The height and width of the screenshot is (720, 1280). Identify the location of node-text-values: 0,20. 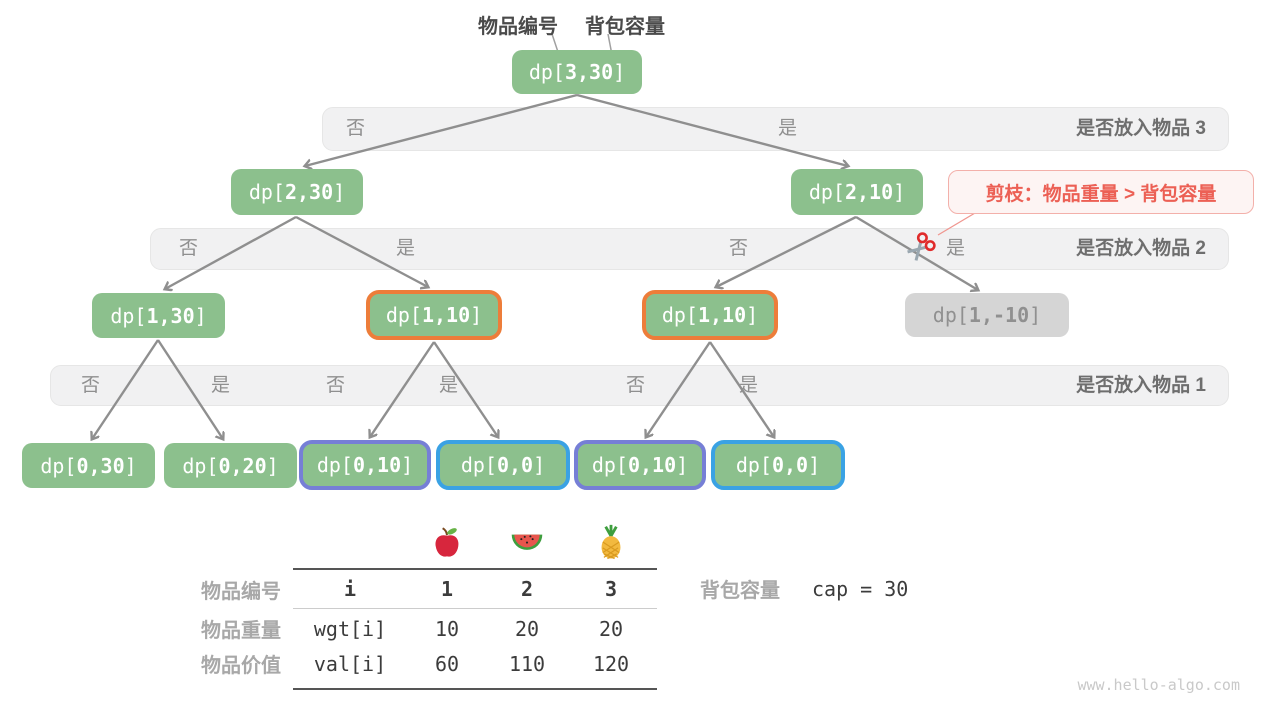
(242, 465).